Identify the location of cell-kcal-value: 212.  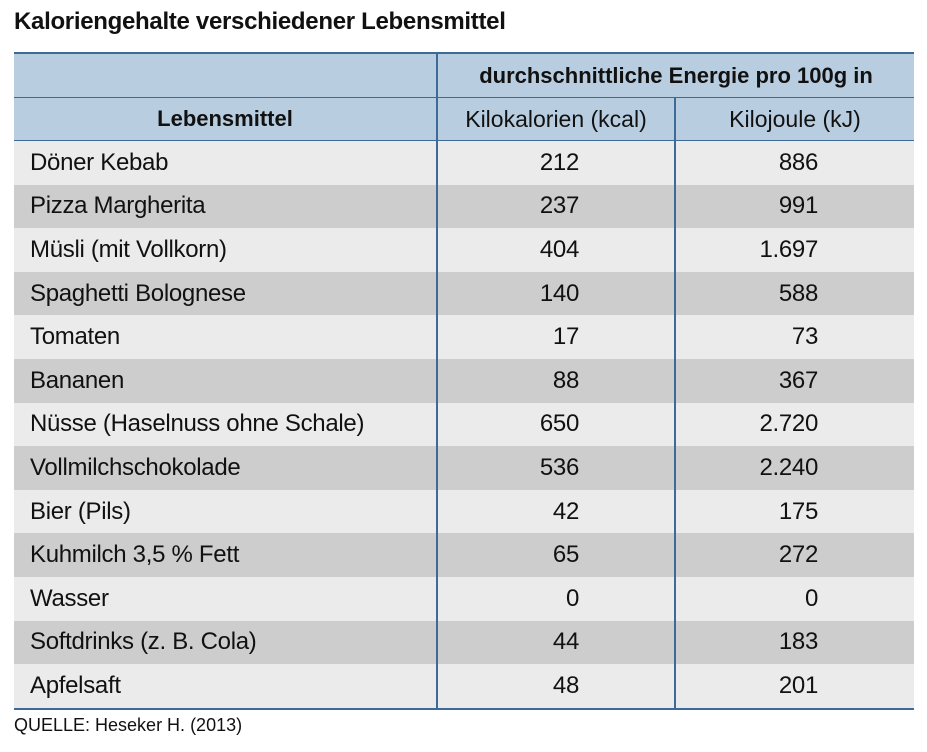
(555, 162).